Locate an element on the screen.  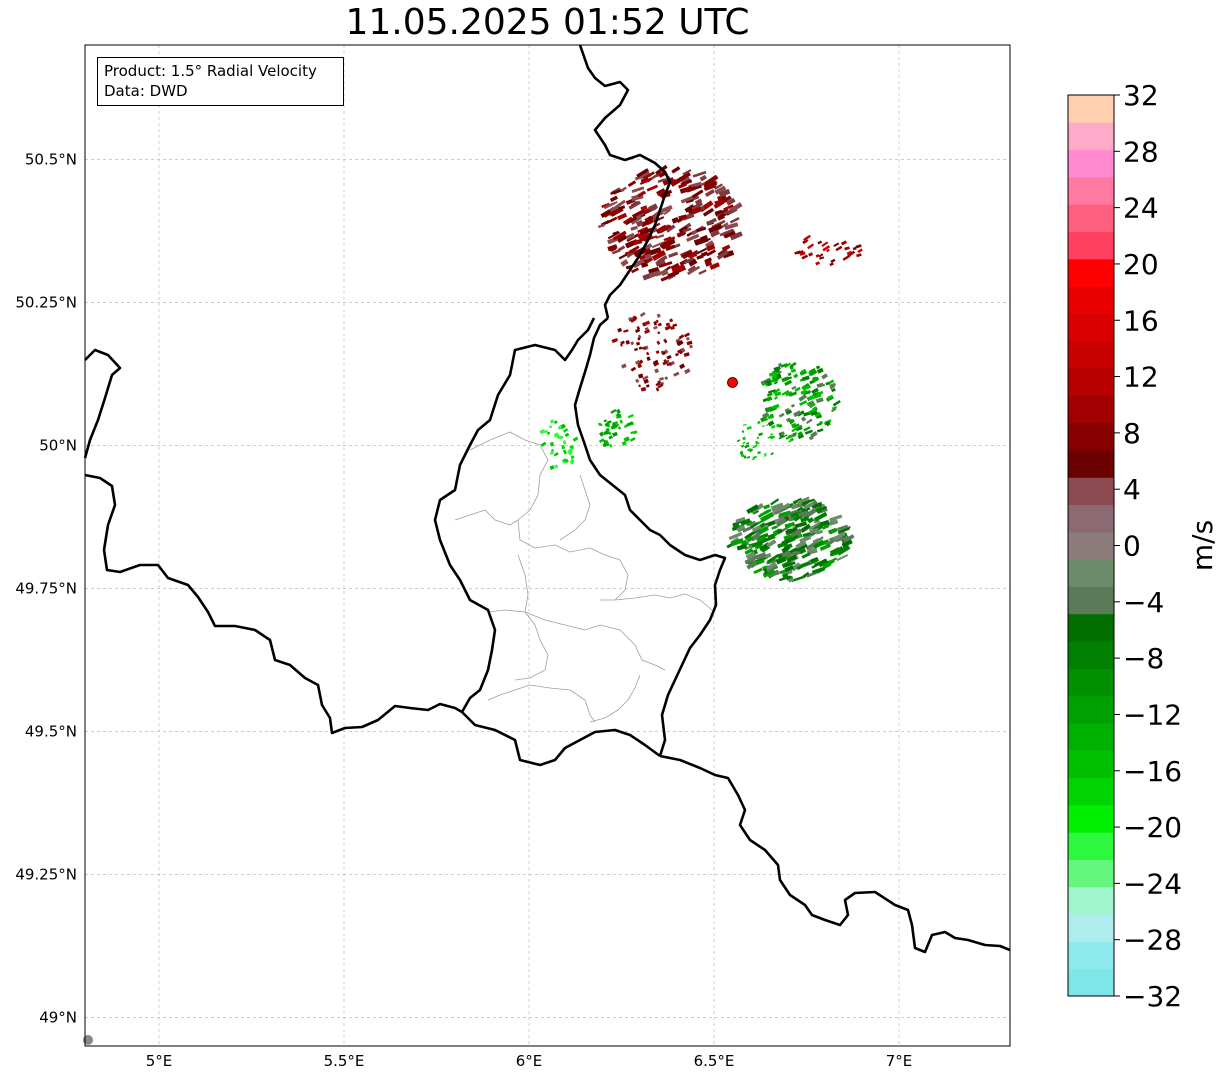
district-line is located at coordinates (486, 517).